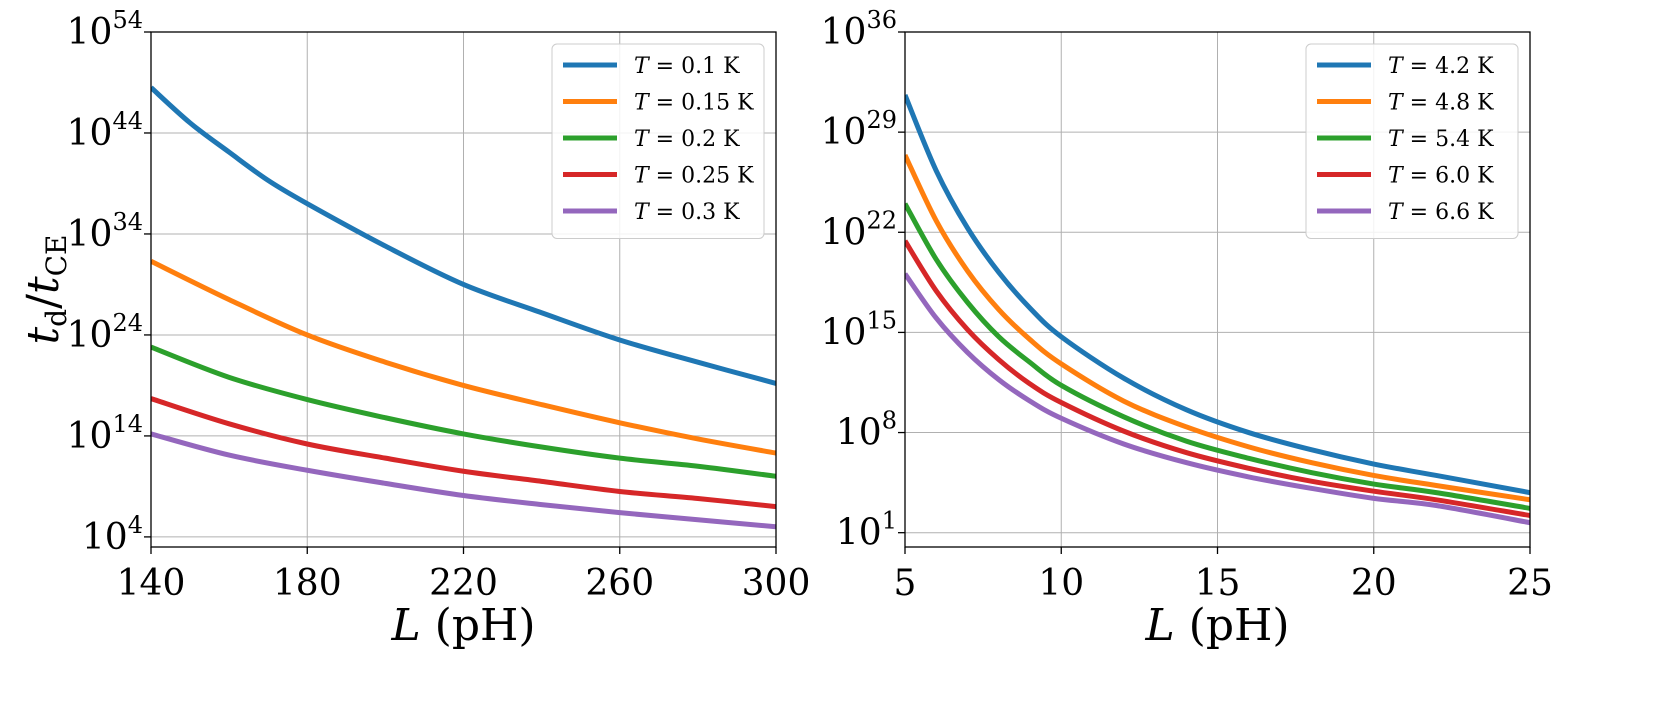 The width and height of the screenshot is (1661, 716). I want to click on legend-label: T = 6.6 K, so click(1441, 212).